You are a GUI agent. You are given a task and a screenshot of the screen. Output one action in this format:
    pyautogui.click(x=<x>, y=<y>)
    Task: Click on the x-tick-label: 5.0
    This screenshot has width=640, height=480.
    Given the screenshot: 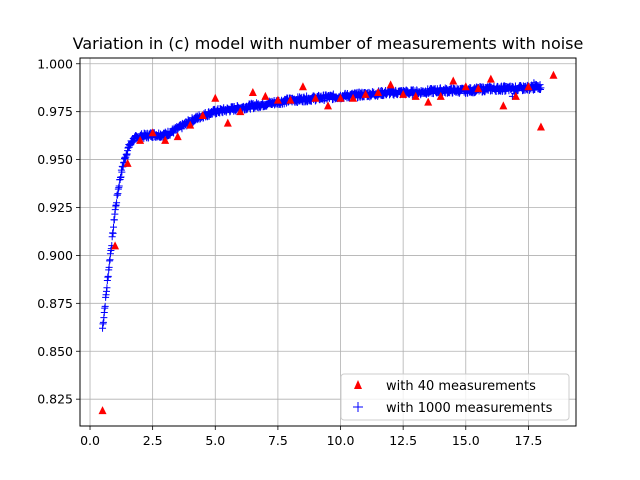 What is the action you would take?
    pyautogui.click(x=215, y=440)
    